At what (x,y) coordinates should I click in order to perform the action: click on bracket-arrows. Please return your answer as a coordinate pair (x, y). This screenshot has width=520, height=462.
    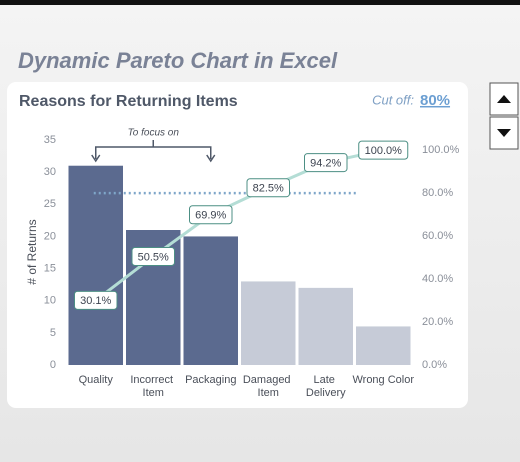
    Looking at the image, I should click on (153, 158).